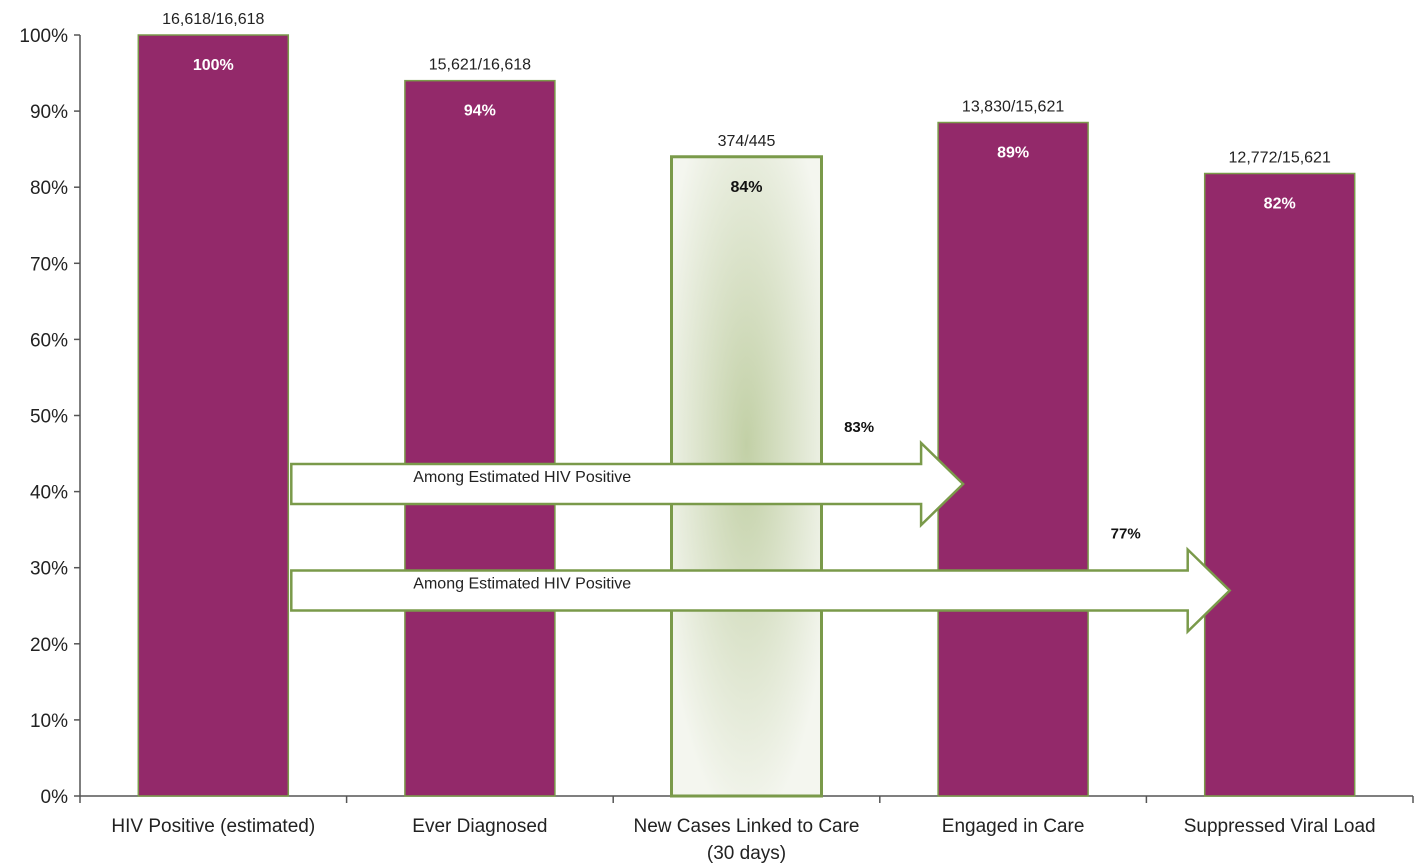 Image resolution: width=1423 pixels, height=867 pixels. Describe the element at coordinates (49, 340) in the screenshot. I see `y-tick-label: 60%` at that location.